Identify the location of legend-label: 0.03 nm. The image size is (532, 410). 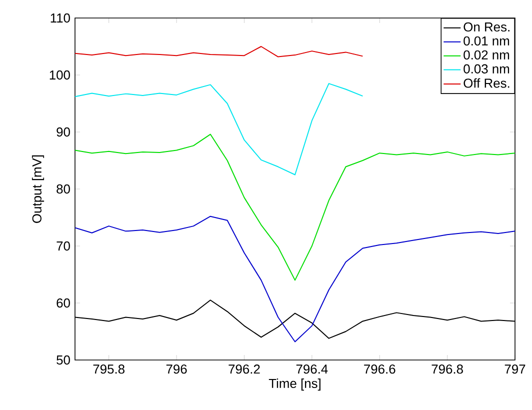
(487, 69).